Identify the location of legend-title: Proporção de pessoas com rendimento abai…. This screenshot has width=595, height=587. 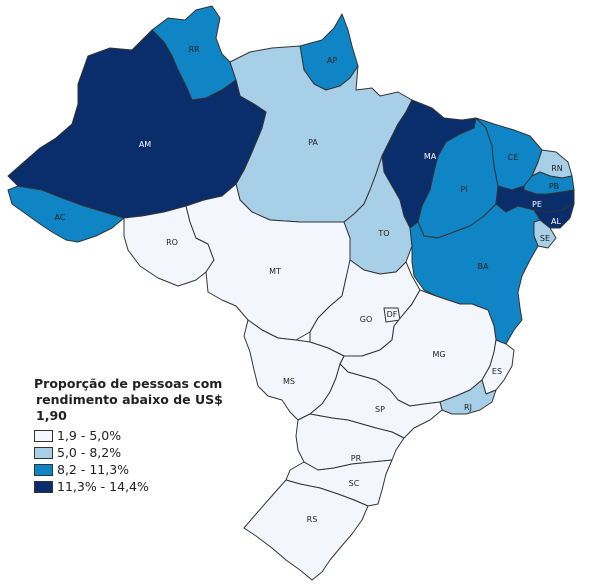
(139, 400).